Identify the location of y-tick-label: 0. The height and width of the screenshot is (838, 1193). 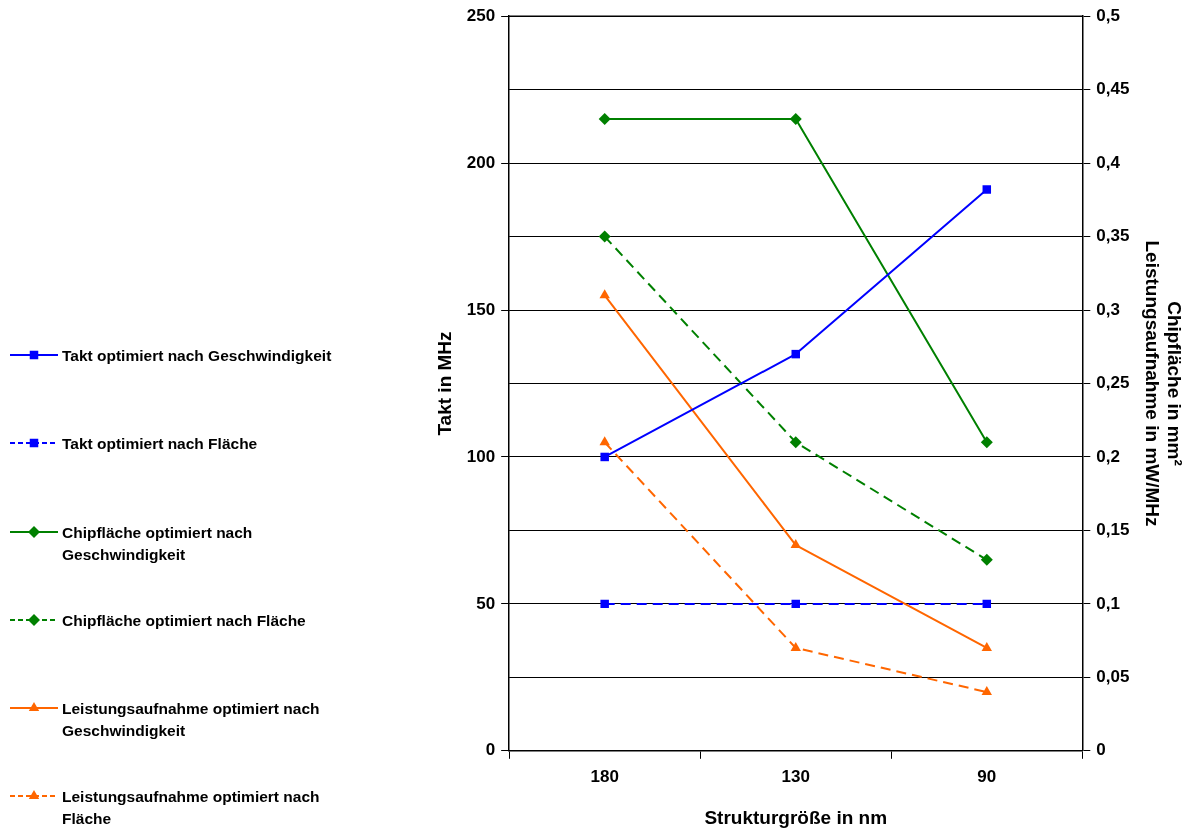
(490, 750).